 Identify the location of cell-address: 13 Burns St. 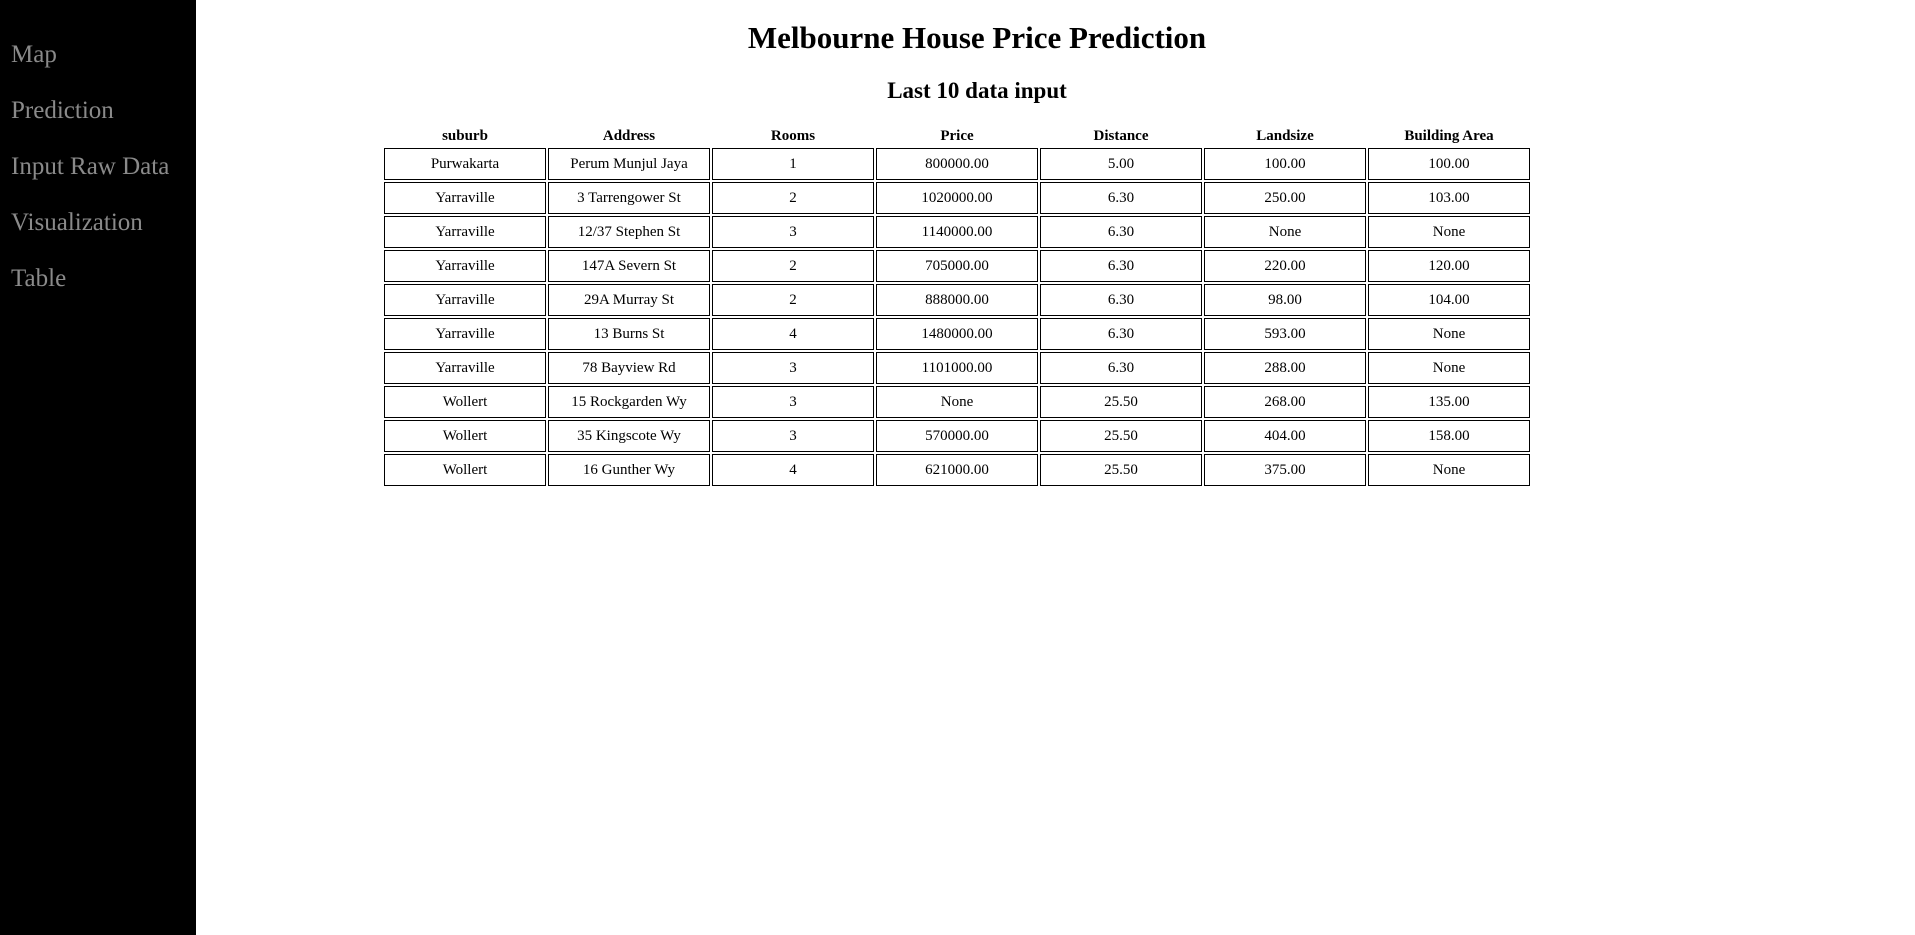
(629, 334).